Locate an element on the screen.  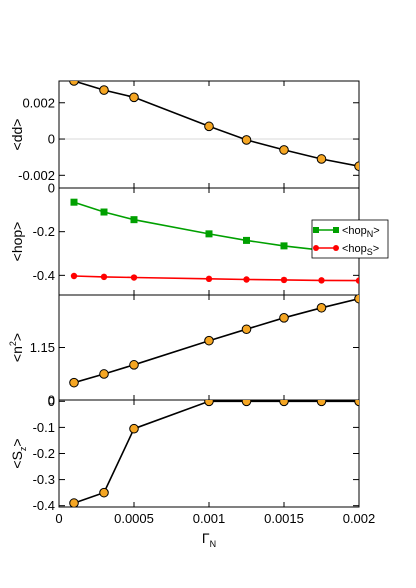
x-axis-label-sub: N is located at coordinates (213, 544).